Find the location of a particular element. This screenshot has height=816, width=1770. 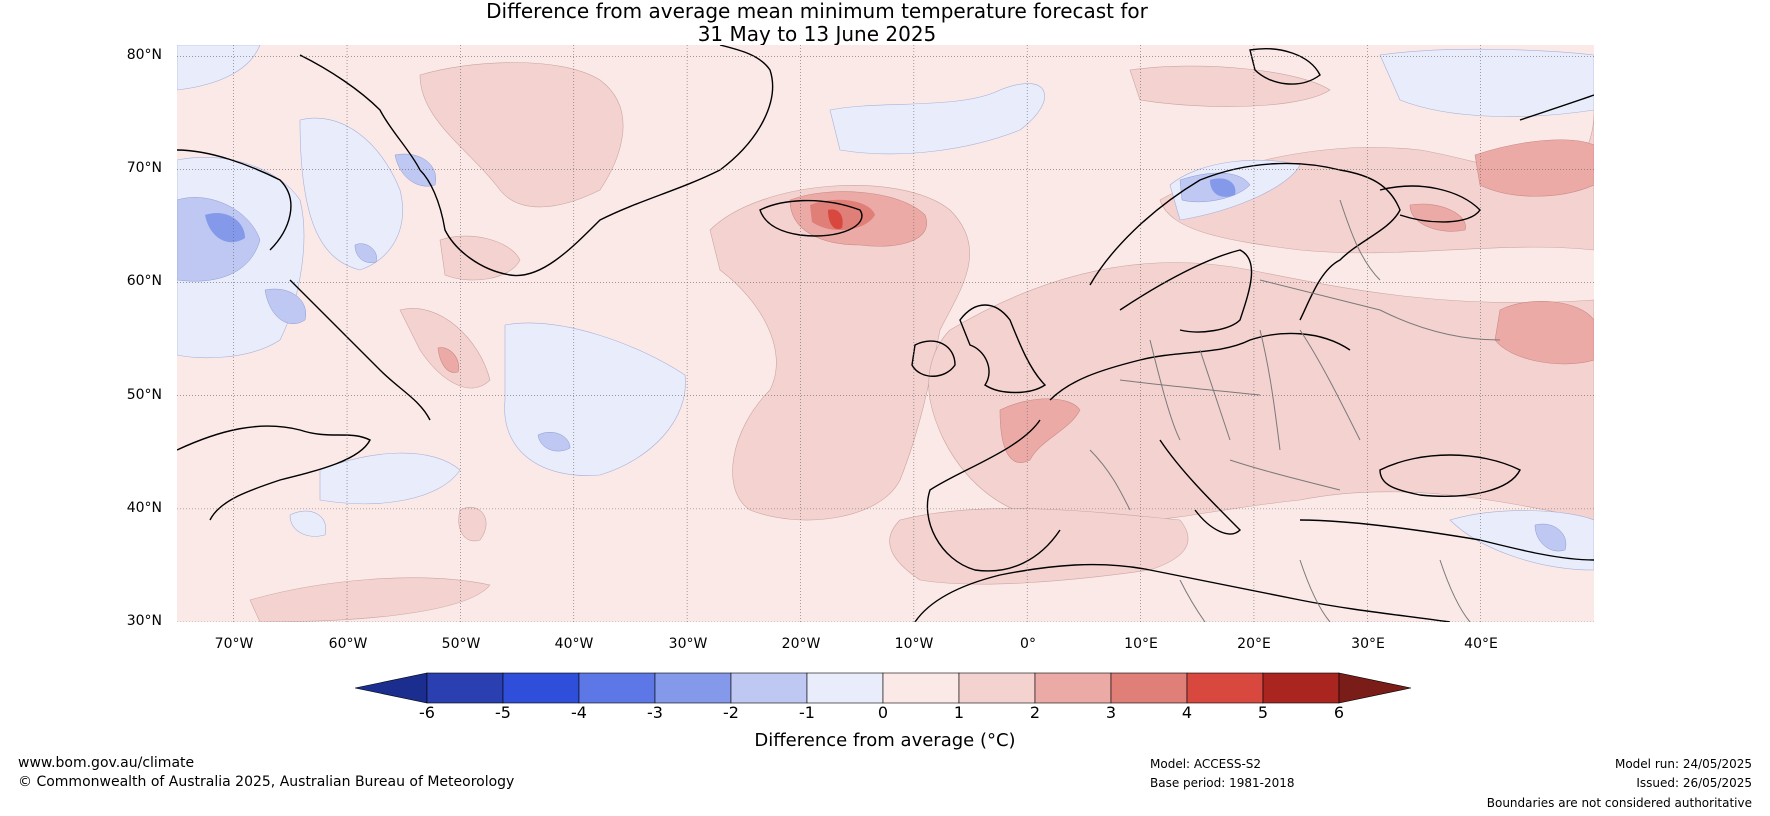

colorbar-tick: -3 is located at coordinates (655, 712).